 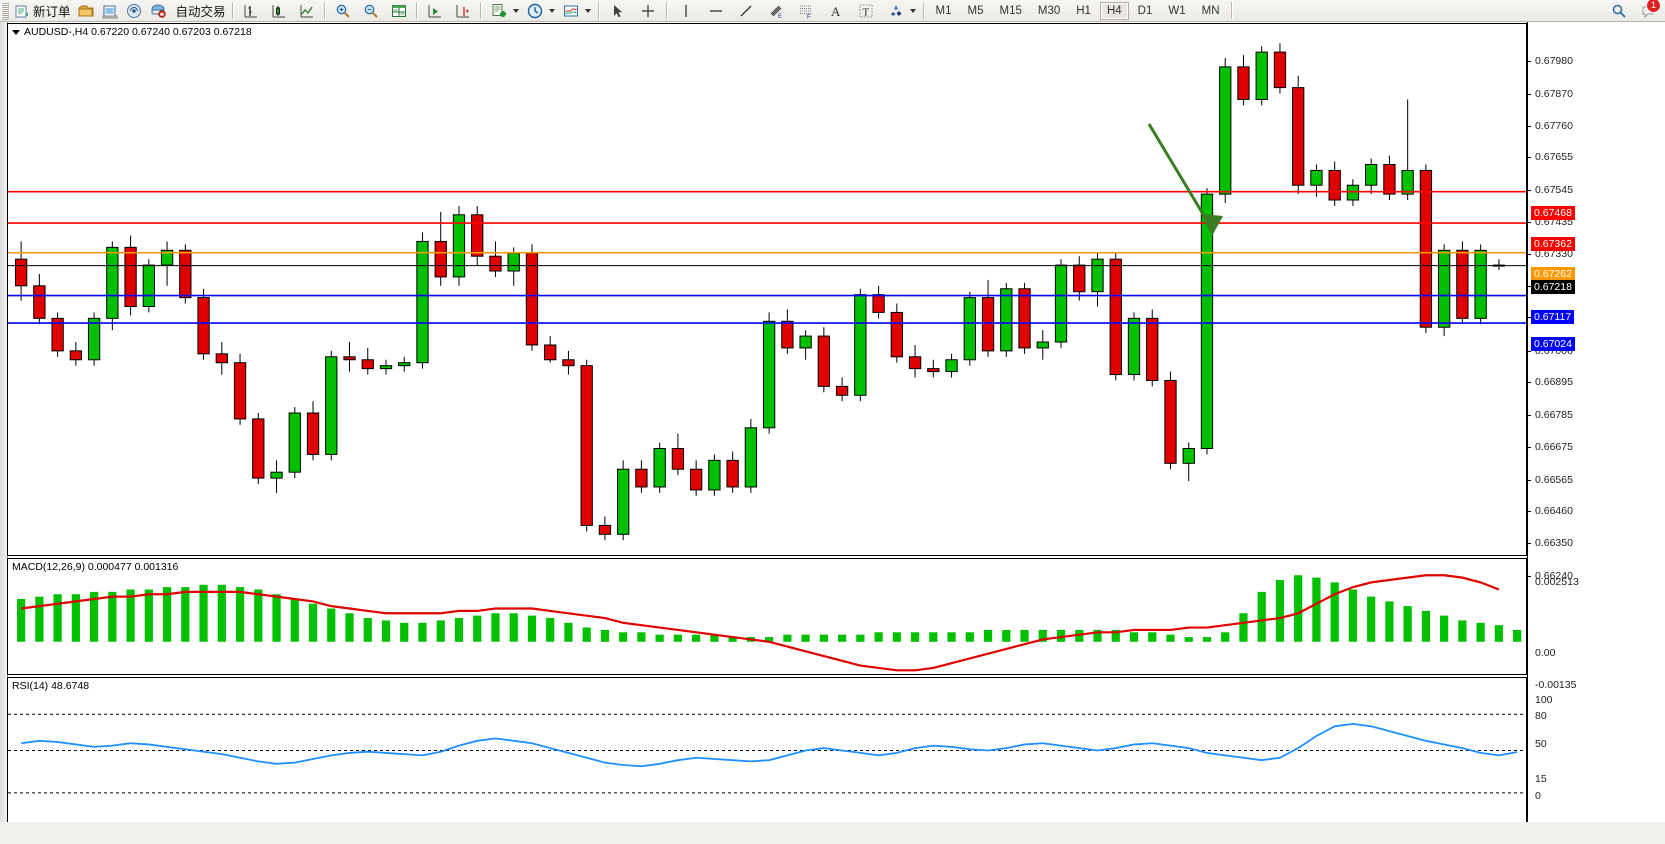 What do you see at coordinates (5, 10) in the screenshot?
I see `toolbar-grip` at bounding box center [5, 10].